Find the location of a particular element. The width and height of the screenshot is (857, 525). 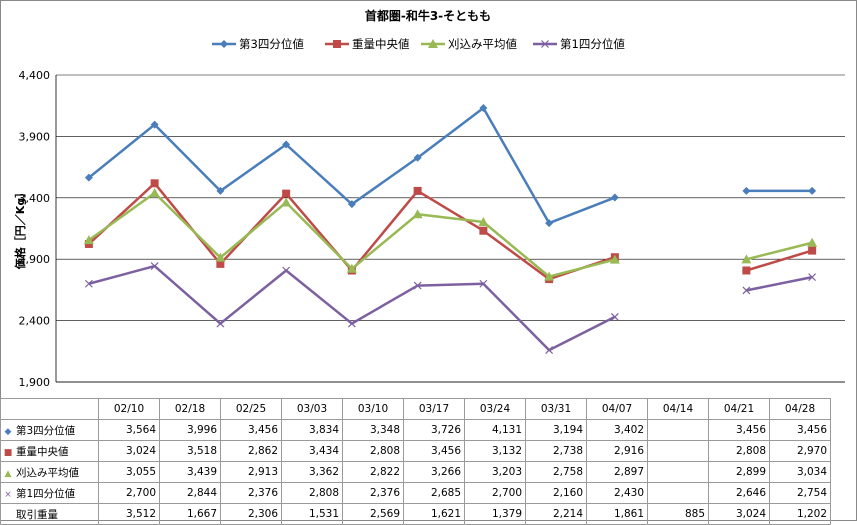

table-cell: 3,726 is located at coordinates (434, 430).